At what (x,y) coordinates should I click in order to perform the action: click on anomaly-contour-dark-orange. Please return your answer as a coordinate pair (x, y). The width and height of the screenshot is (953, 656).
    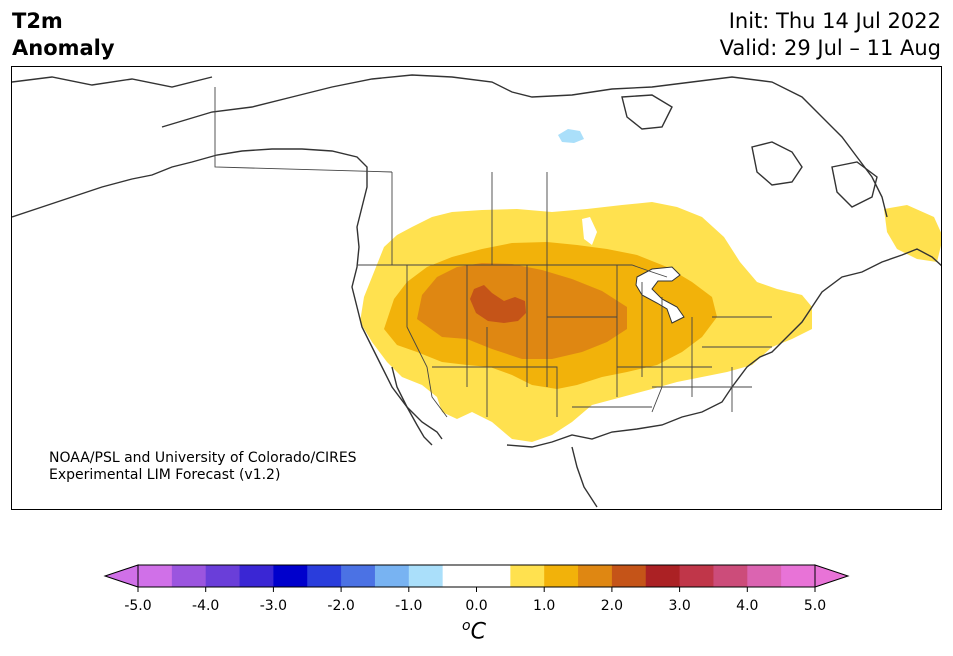
    Looking at the image, I should click on (498, 304).